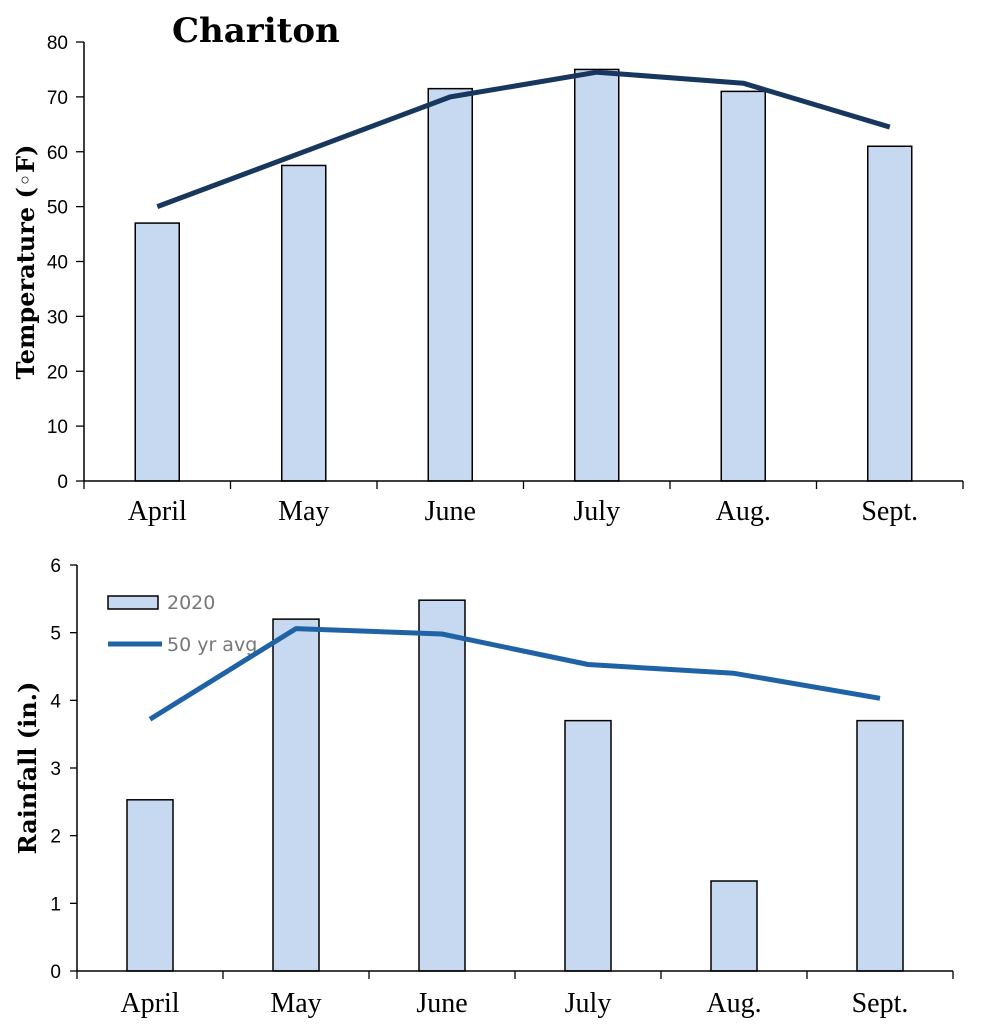 Image resolution: width=985 pixels, height=1024 pixels. I want to click on y-tick-label: 20, so click(57, 372).